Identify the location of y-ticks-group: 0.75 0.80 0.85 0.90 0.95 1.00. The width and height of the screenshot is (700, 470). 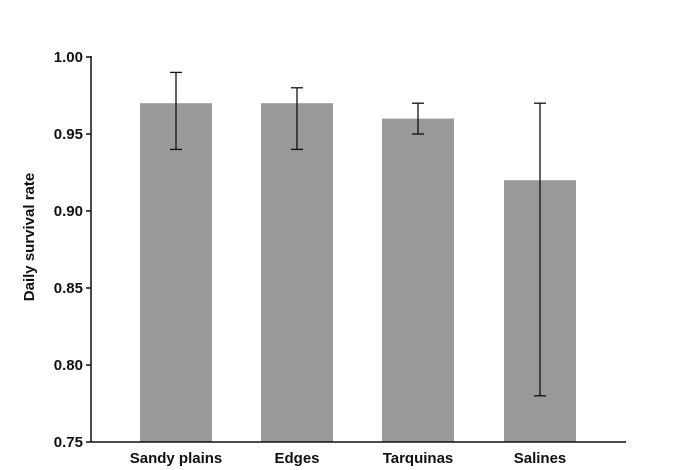
(72, 250).